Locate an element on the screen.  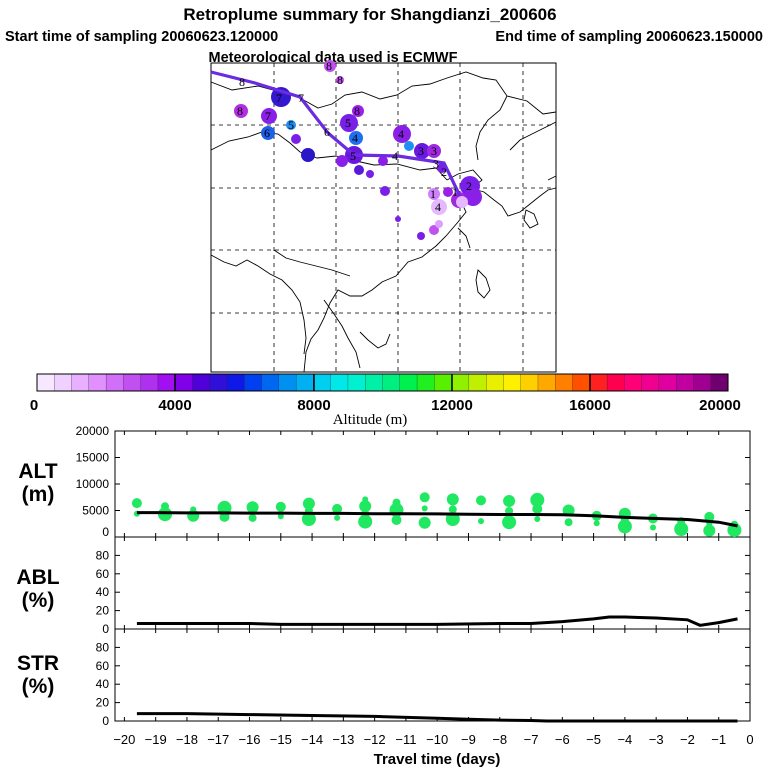
day-marker: 7 is located at coordinates (301, 98).